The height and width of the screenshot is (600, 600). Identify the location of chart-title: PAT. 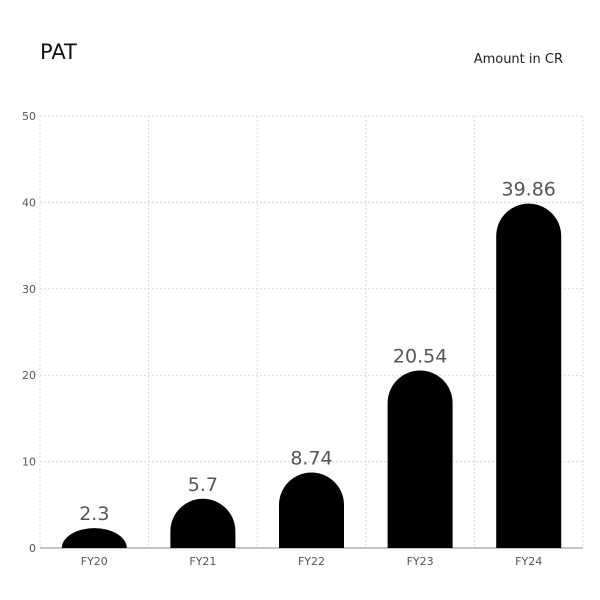
(58, 52).